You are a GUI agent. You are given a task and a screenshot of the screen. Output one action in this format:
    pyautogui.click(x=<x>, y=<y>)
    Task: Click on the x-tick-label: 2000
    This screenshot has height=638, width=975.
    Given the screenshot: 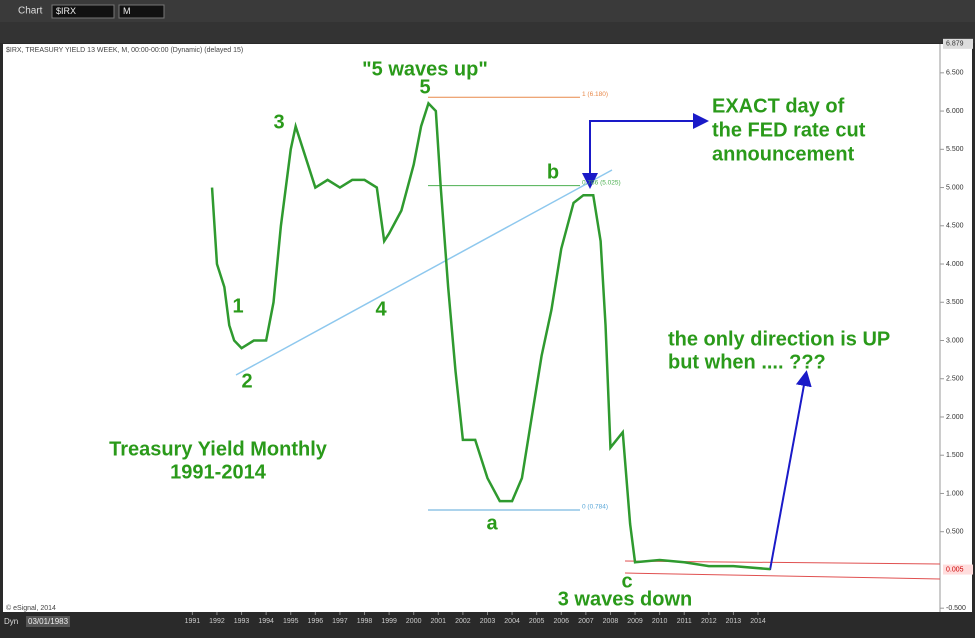 What is the action you would take?
    pyautogui.click(x=414, y=621)
    